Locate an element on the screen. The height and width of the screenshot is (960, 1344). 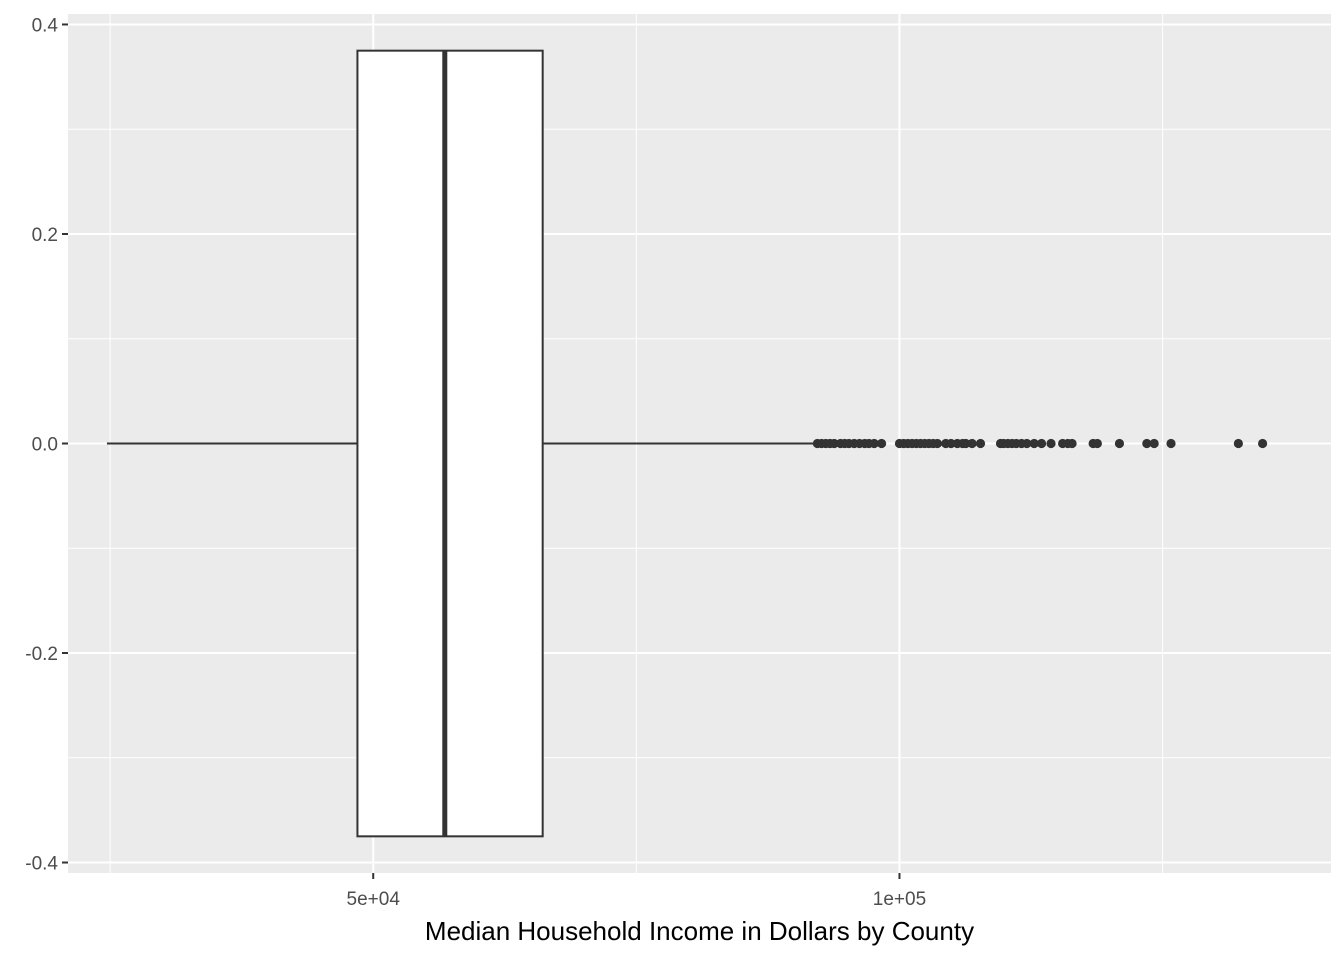
x-tick-label: 1e+05 is located at coordinates (899, 899).